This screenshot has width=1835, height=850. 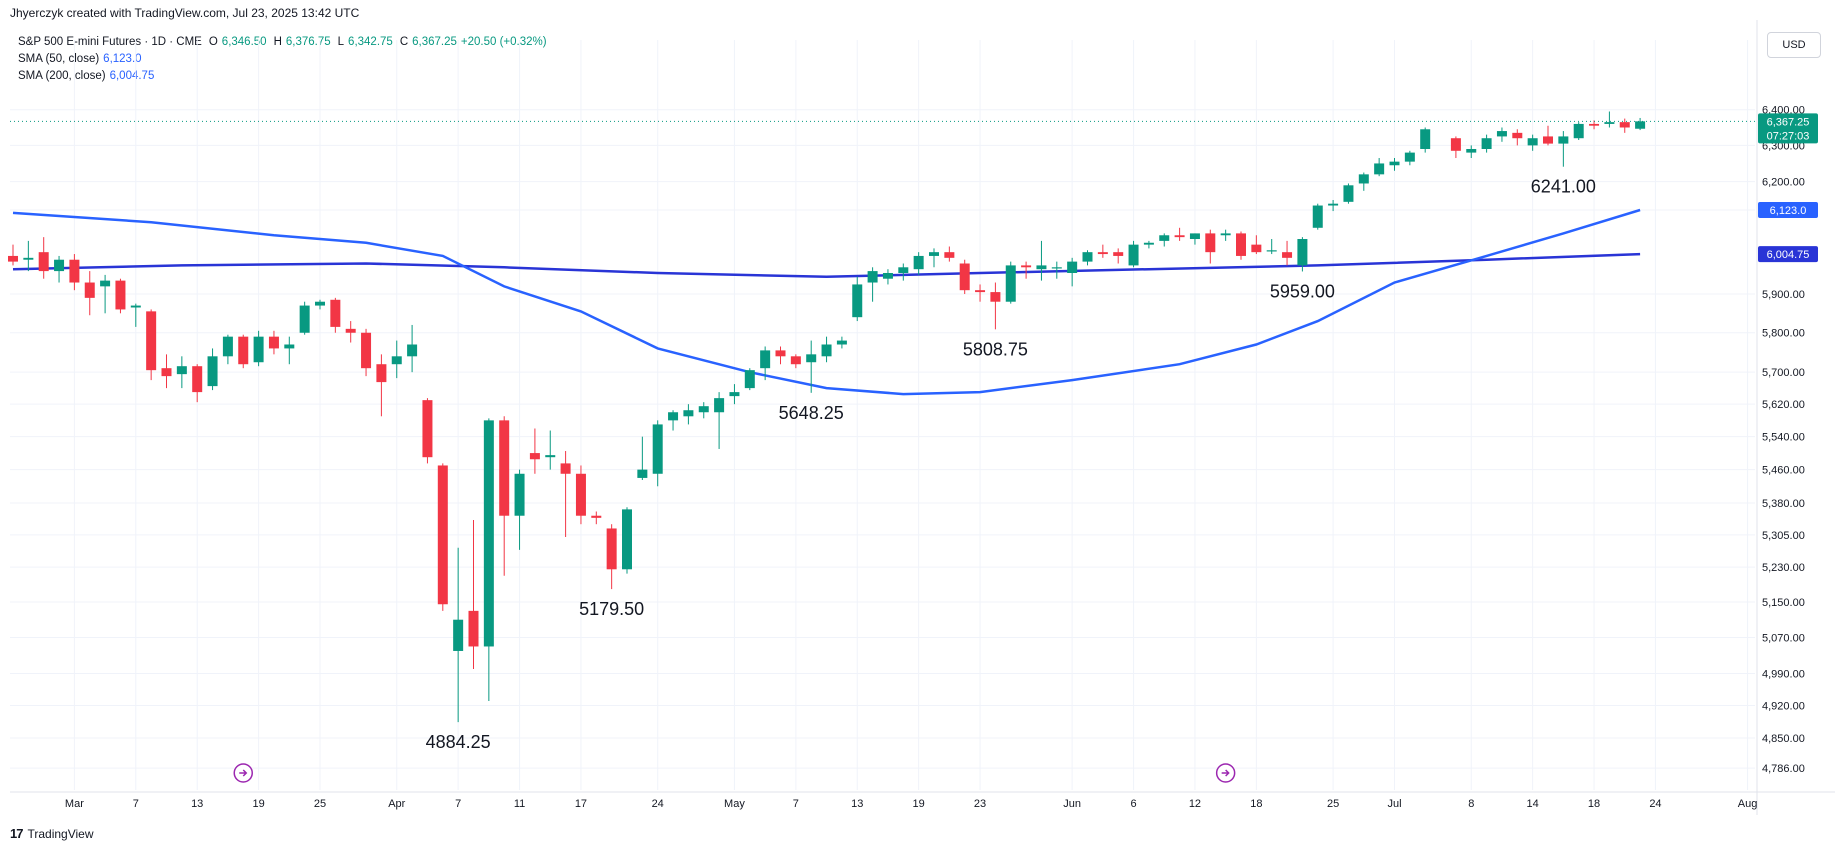 What do you see at coordinates (734, 773) in the screenshot?
I see `event-markers` at bounding box center [734, 773].